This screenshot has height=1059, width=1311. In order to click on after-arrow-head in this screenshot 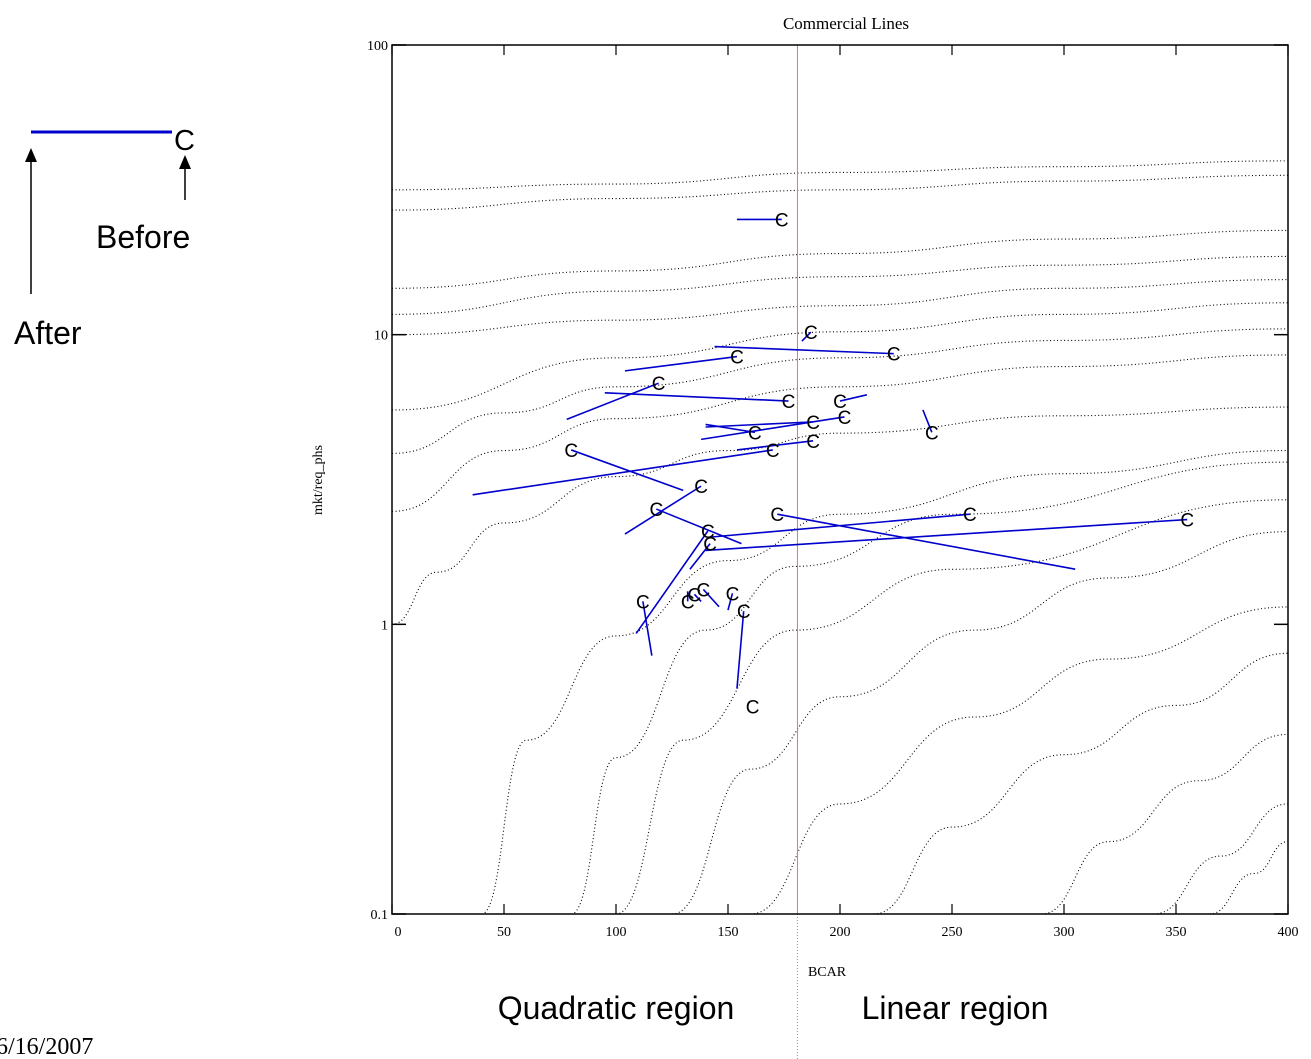, I will do `click(31, 155)`.